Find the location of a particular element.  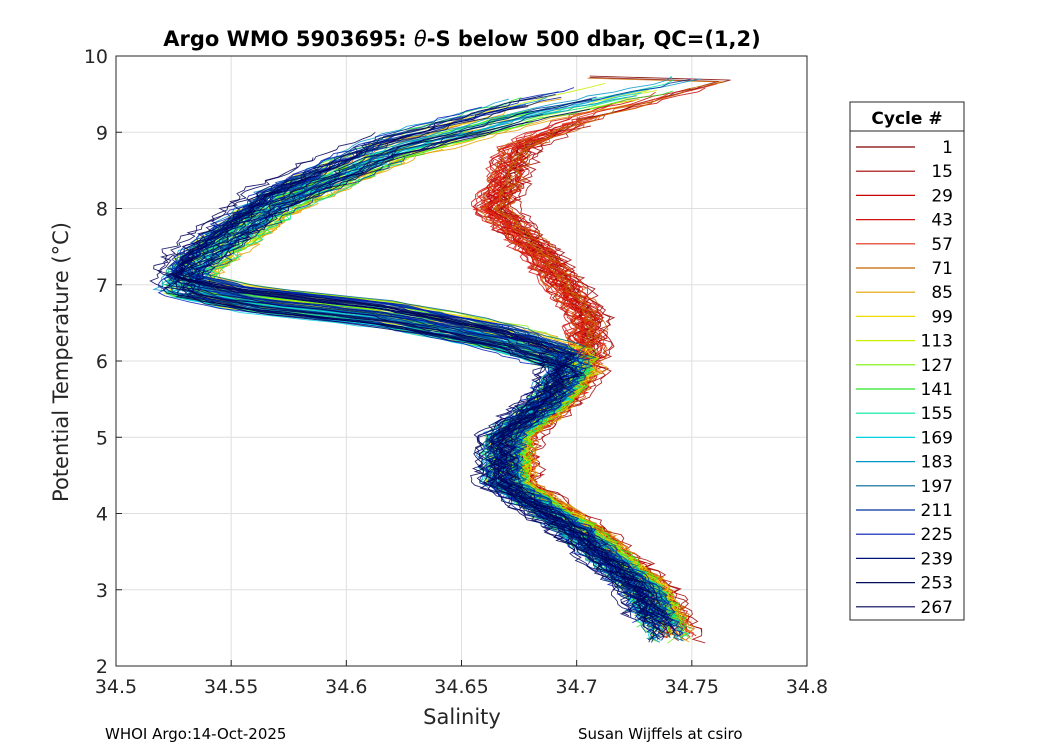

legend-entry: 169 is located at coordinates (904, 438).